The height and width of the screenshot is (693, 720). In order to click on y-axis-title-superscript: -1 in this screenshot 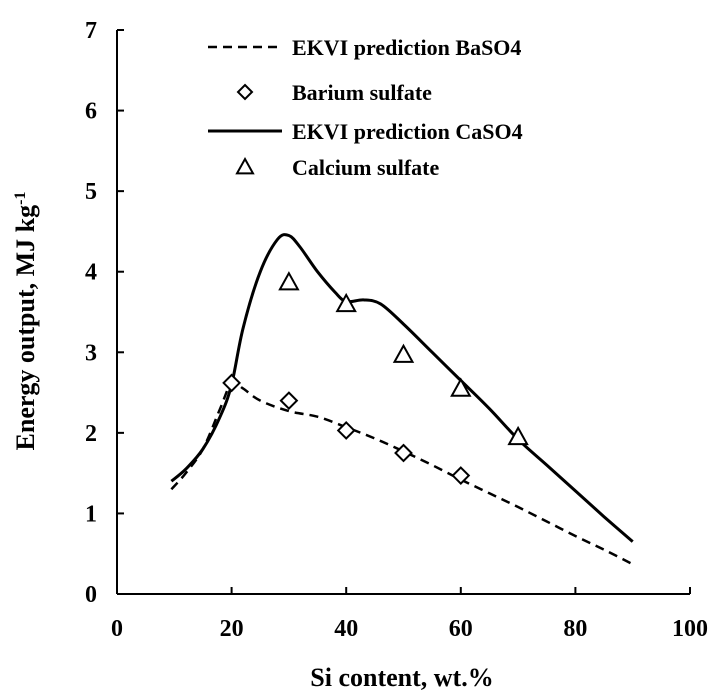, I will do `click(20, 198)`.